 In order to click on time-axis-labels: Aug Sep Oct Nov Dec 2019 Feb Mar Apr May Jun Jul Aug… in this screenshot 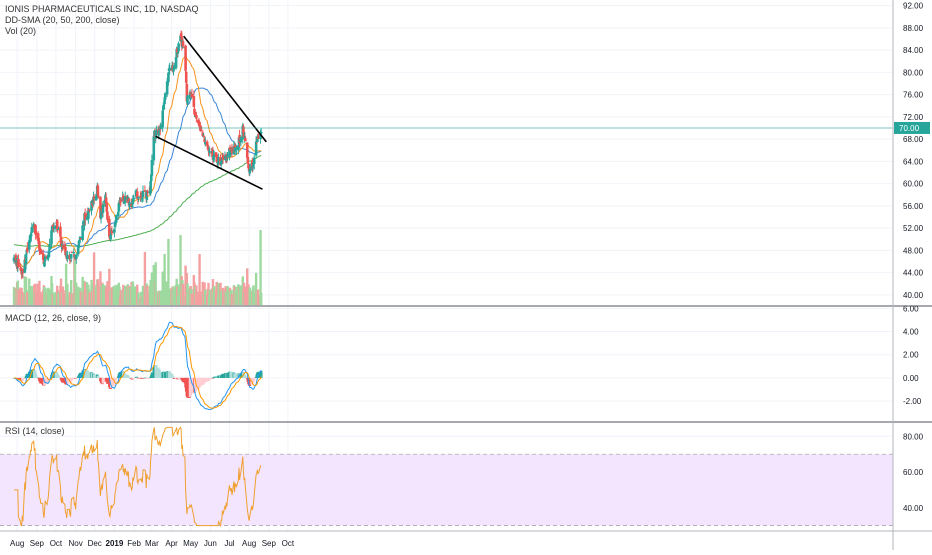, I will do `click(152, 543)`.